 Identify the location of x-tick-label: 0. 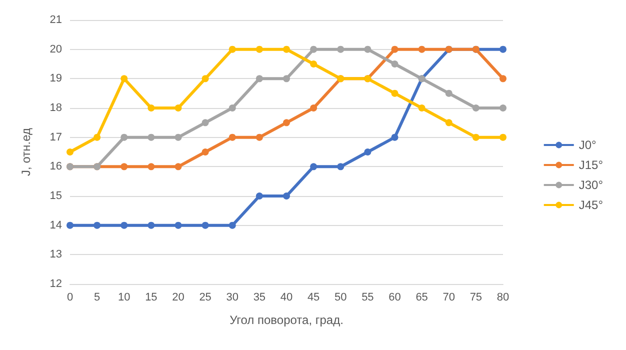
(70, 298).